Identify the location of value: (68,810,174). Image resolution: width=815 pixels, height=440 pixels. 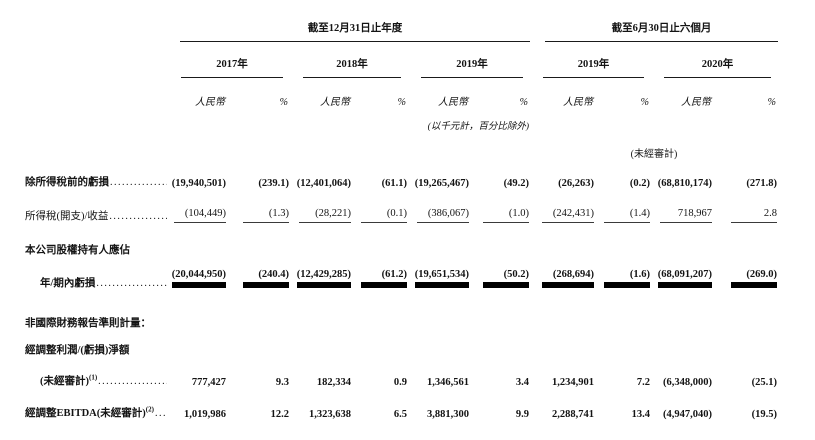
(684, 183).